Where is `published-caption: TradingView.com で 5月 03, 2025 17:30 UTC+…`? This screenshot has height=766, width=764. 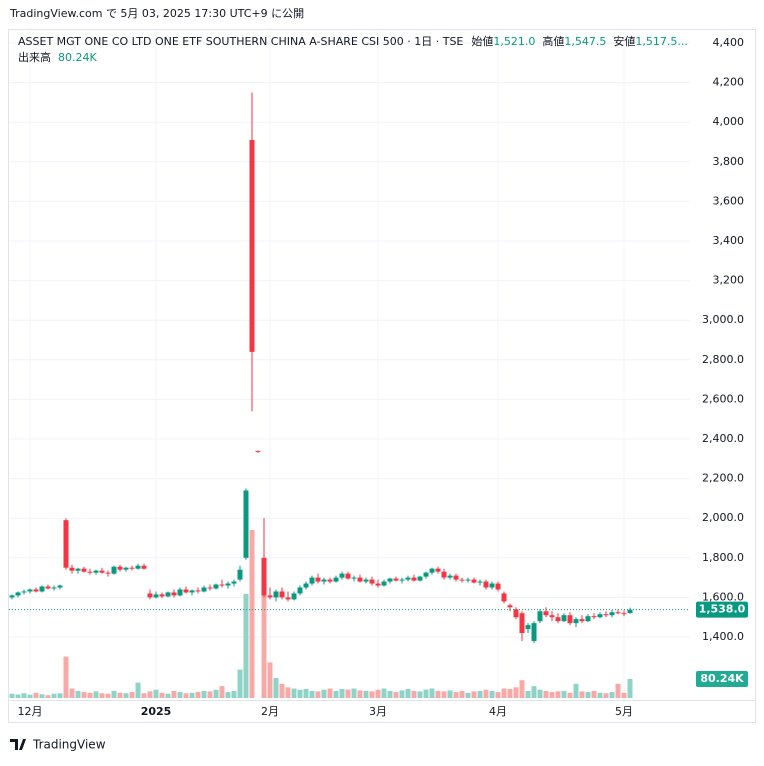
published-caption: TradingView.com で 5月 03, 2025 17:30 UTC+… is located at coordinates (156, 13).